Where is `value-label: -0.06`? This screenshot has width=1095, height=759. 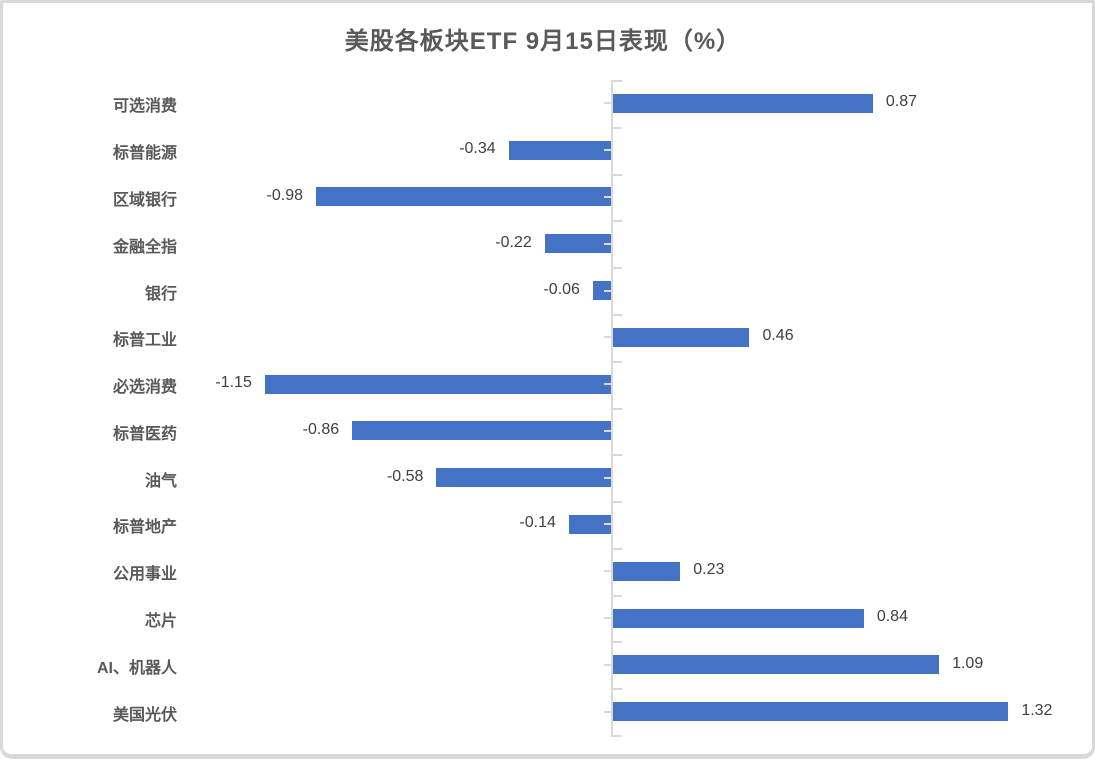
value-label: -0.06 is located at coordinates (561, 289).